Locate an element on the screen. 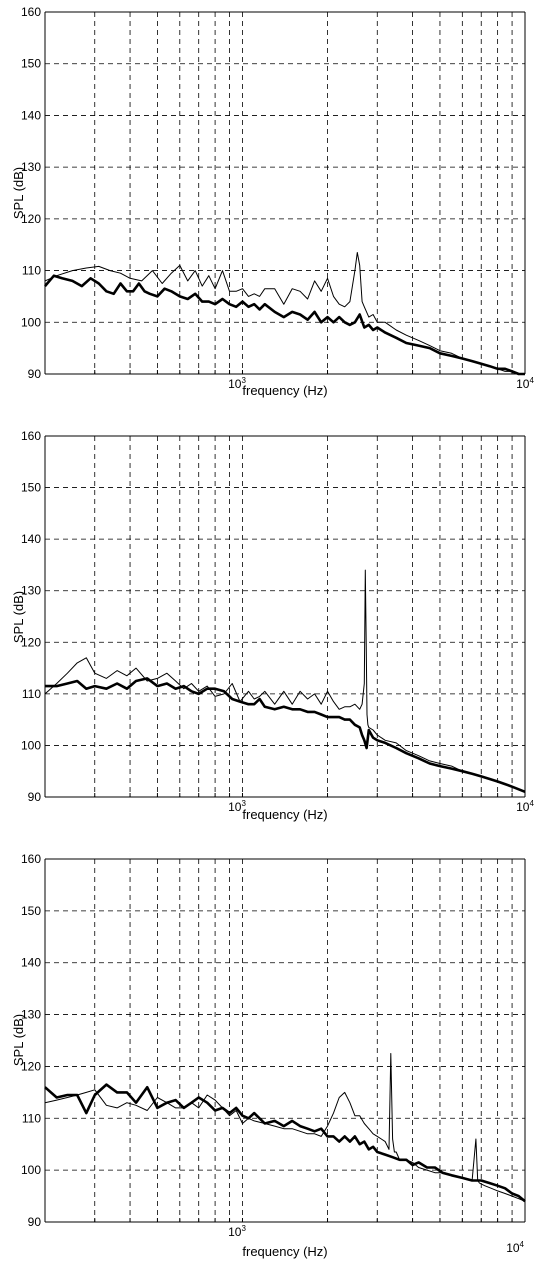  panel-2-y-tick-label: 130 is located at coordinates (31, 591).